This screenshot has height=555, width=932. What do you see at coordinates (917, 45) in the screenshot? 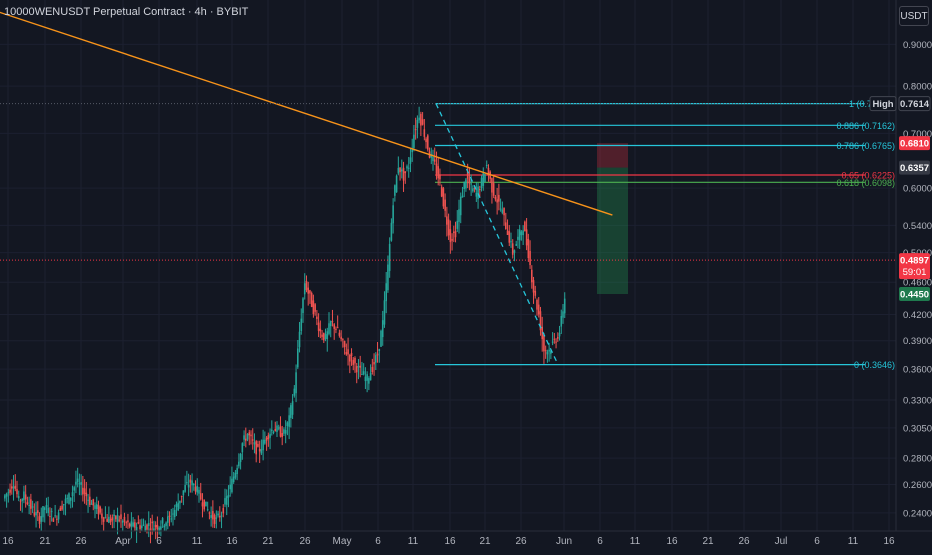
I see `y-tick-label: 0.9000` at bounding box center [917, 45].